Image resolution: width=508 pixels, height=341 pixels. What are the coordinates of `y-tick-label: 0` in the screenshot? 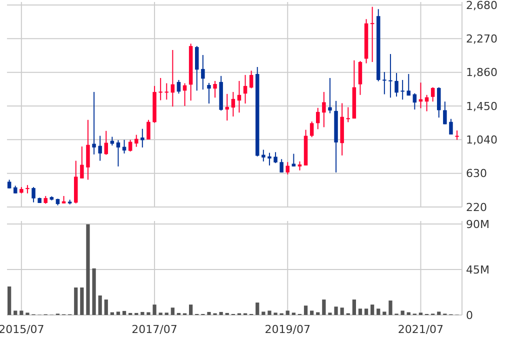 It's located at (469, 315).